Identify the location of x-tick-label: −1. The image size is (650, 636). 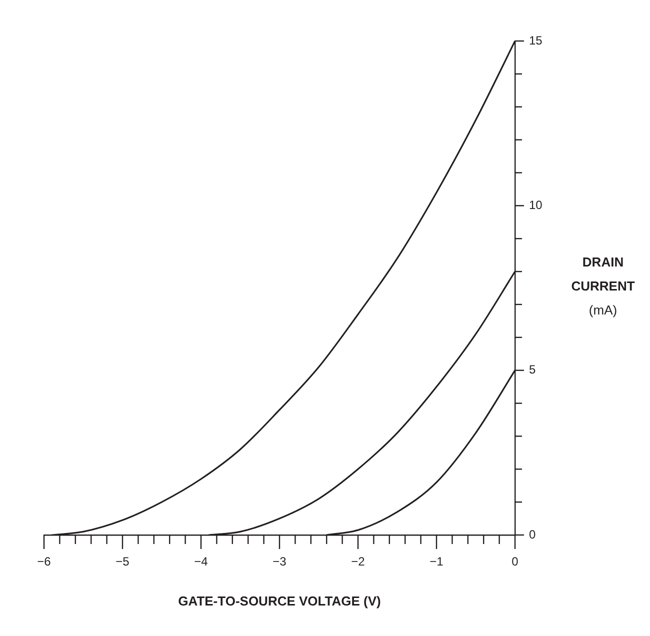
(437, 561).